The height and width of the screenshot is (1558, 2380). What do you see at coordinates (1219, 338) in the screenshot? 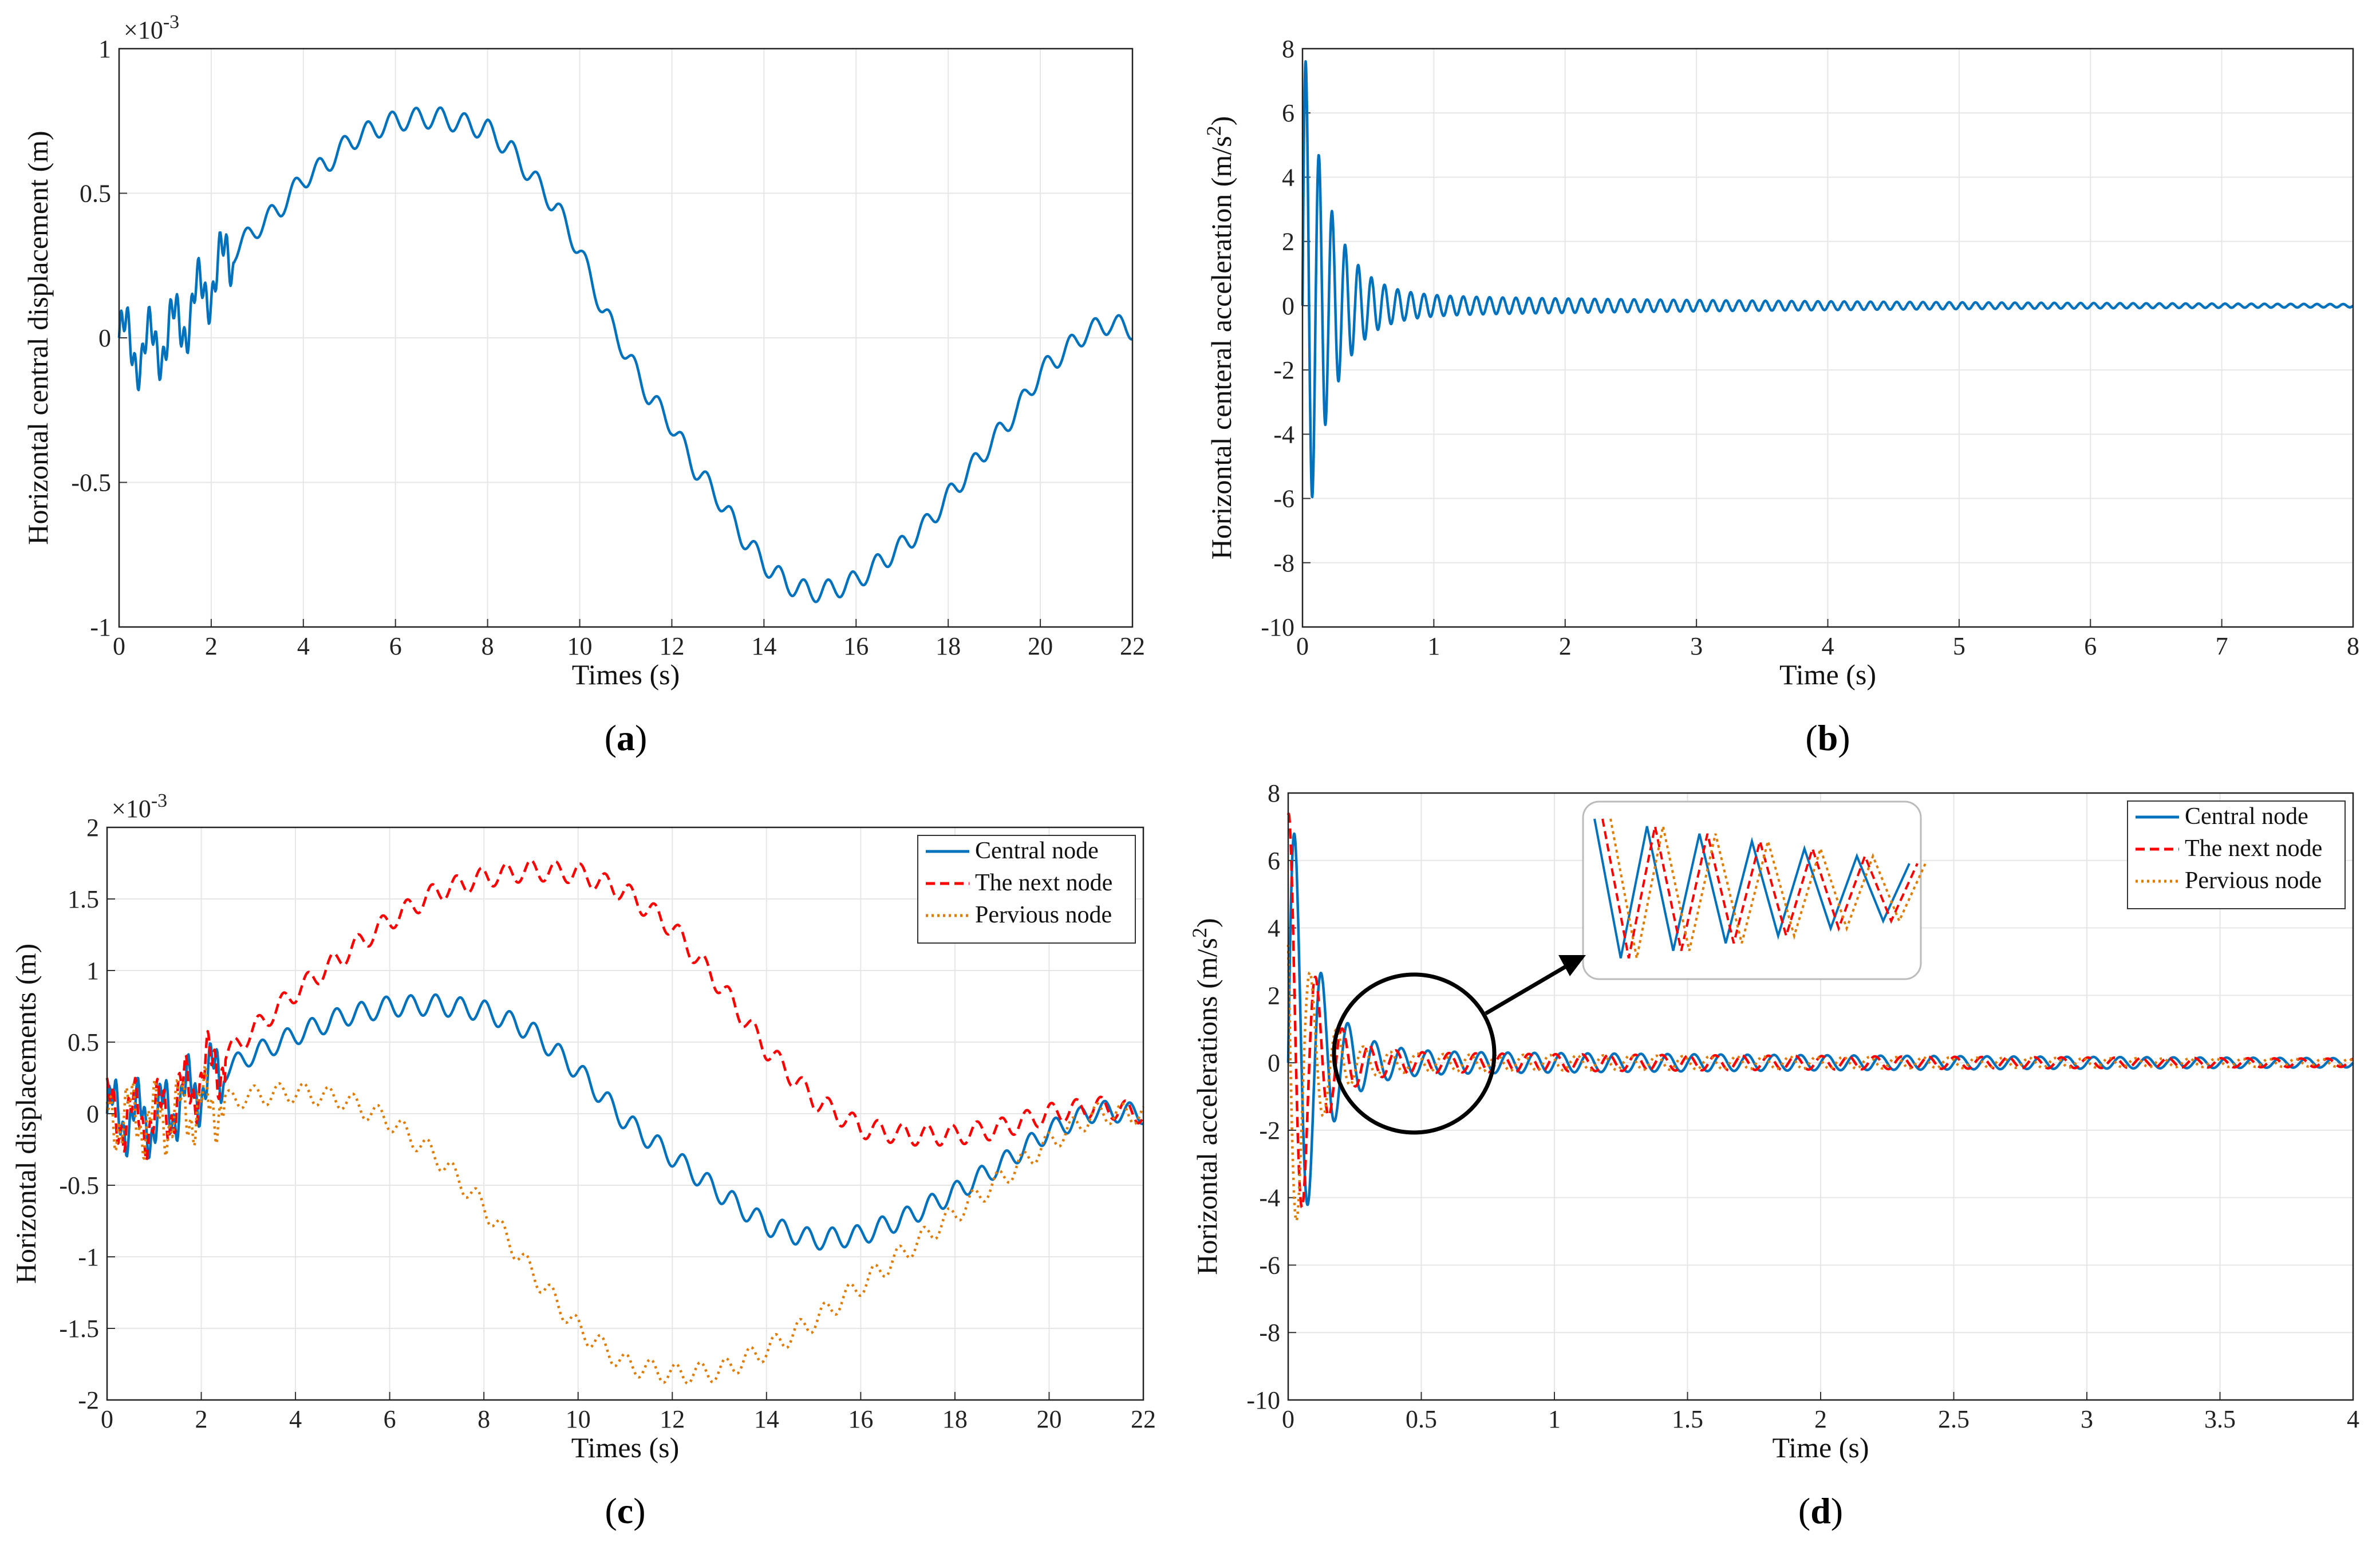
I see `y-axis-label: Horizontal centeral acceleration (m/s2)` at bounding box center [1219, 338].